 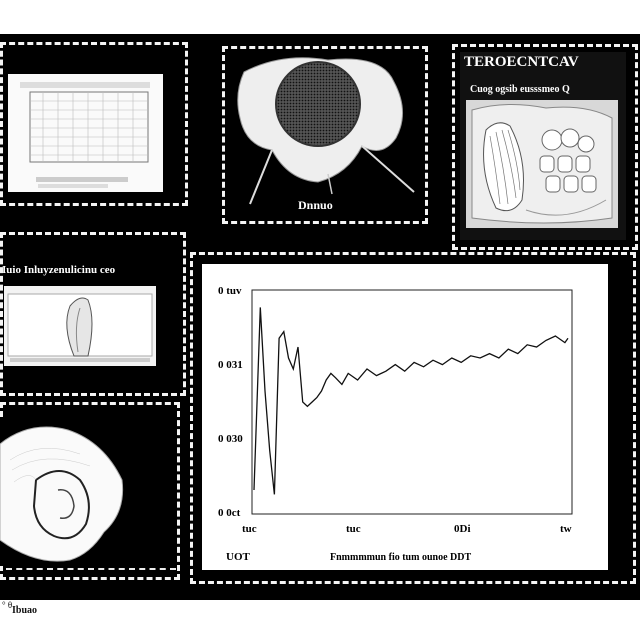 What do you see at coordinates (566, 529) in the screenshot?
I see `x-tick-label: tw` at bounding box center [566, 529].